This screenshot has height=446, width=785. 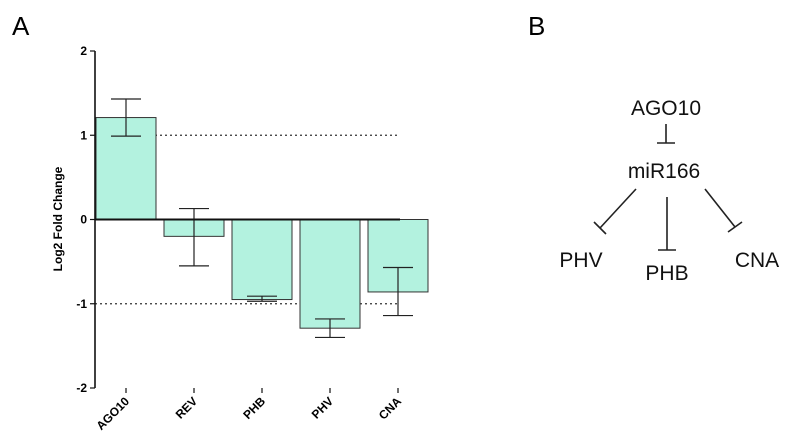 I want to click on x-tick-label-phb: PHB, so click(x=254, y=408).